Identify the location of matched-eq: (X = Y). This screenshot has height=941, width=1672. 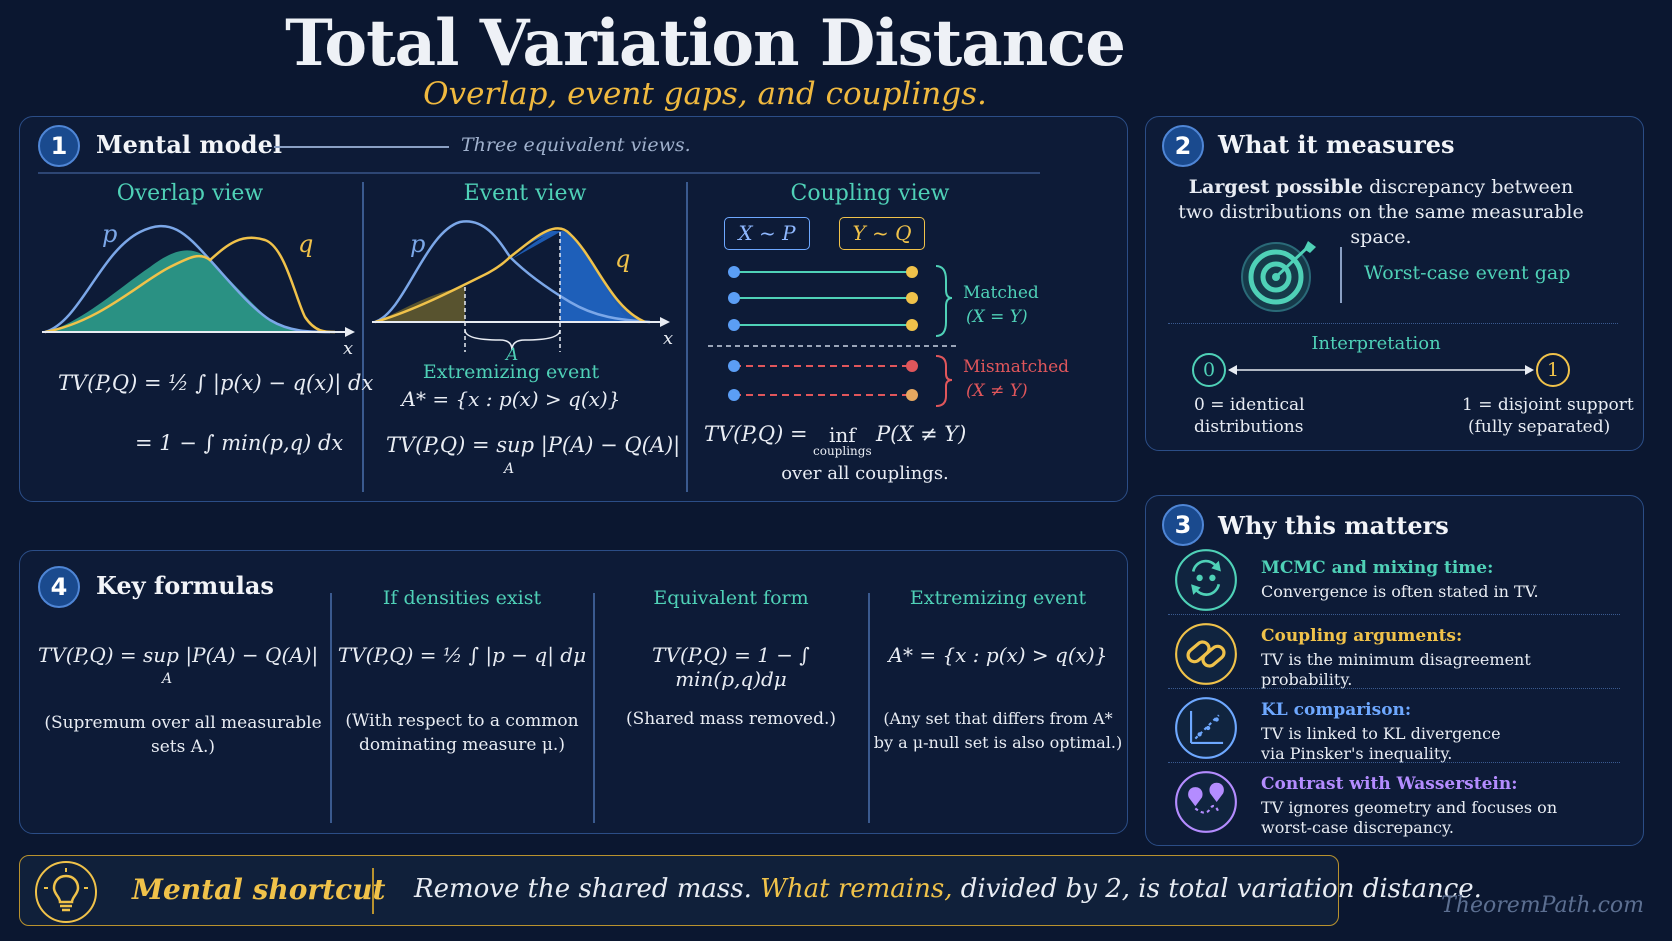
(997, 317).